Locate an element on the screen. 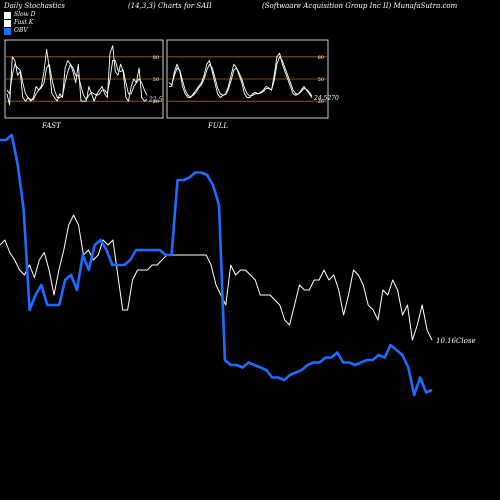  panel-0-tick-label-2: 20 is located at coordinates (156, 102).